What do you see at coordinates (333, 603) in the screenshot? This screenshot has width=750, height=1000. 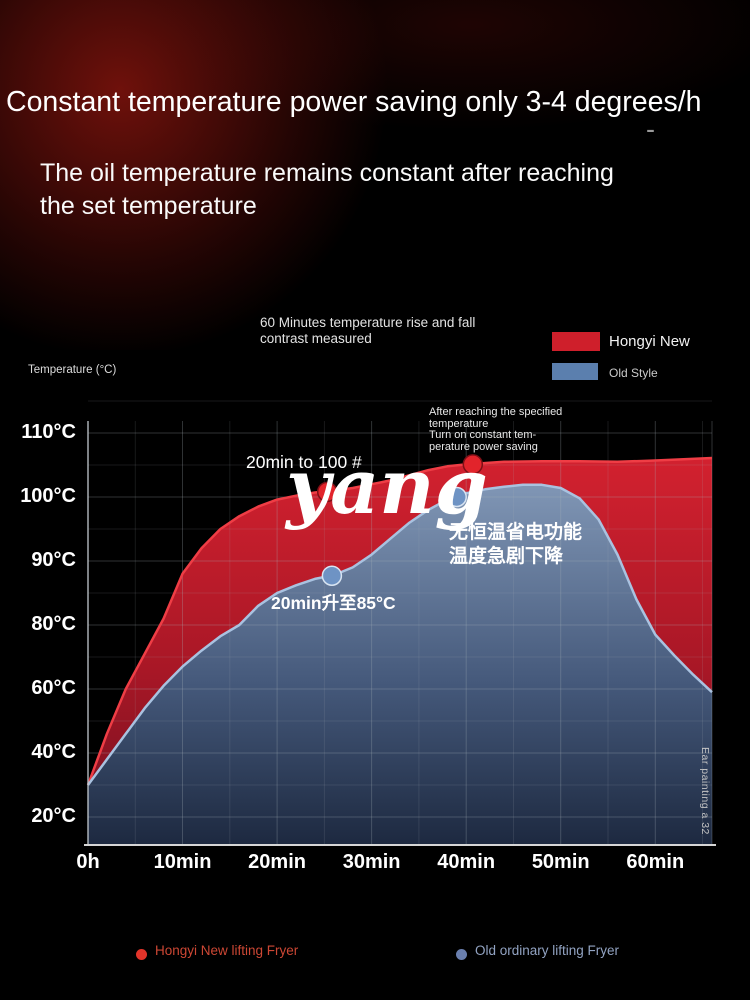 I see `annotation-blue-85c: 20min升至85°C` at bounding box center [333, 603].